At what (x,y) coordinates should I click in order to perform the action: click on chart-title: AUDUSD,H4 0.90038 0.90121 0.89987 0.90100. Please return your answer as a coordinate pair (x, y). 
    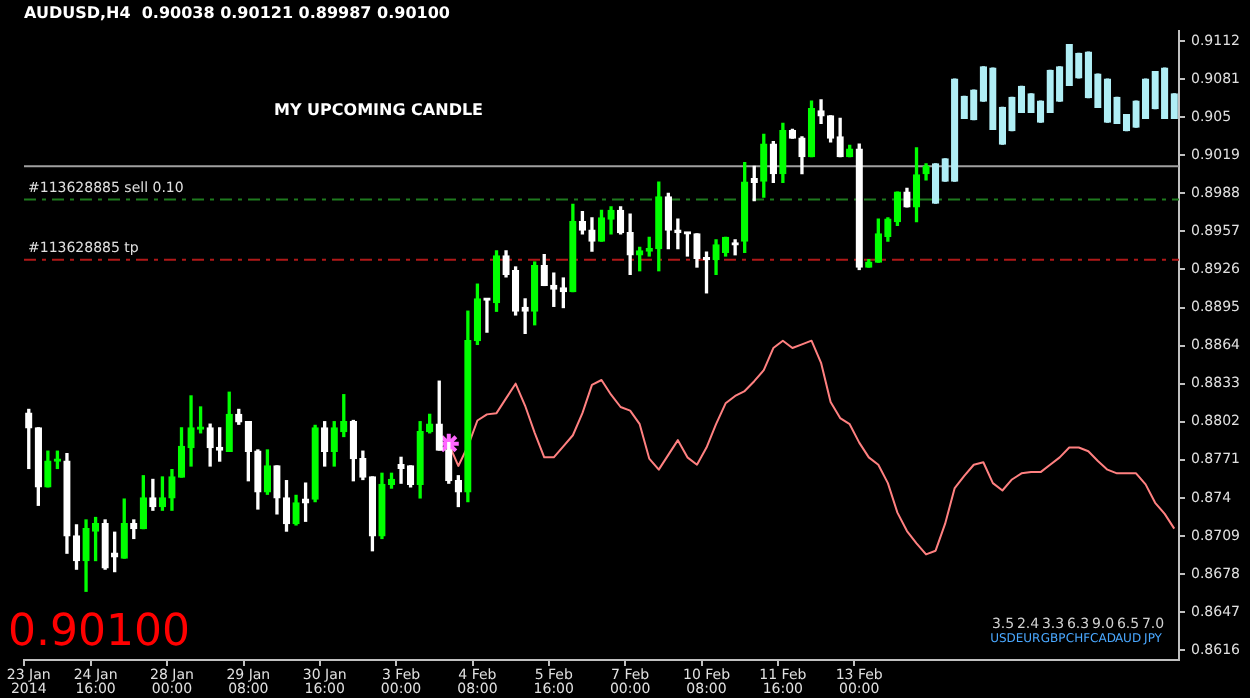
    Looking at the image, I should click on (237, 12).